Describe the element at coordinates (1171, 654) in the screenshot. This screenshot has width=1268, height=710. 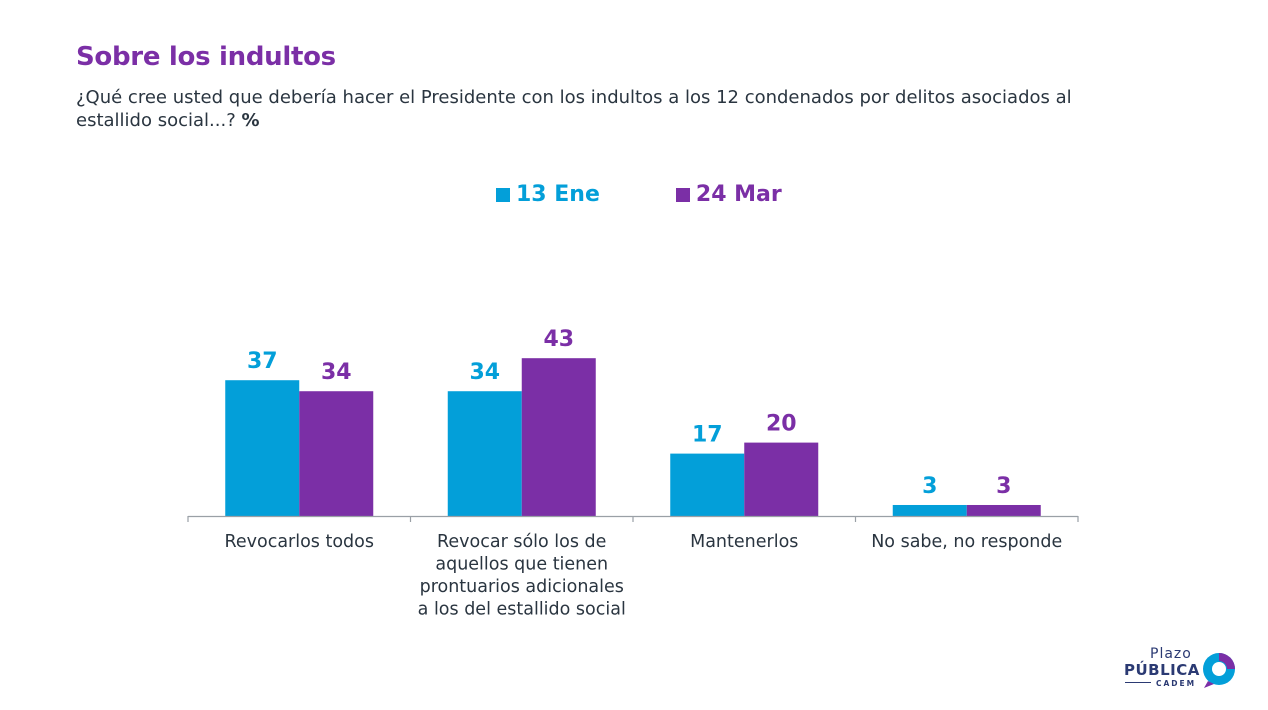
I see `logo-plazo-text: Plazo` at that location.